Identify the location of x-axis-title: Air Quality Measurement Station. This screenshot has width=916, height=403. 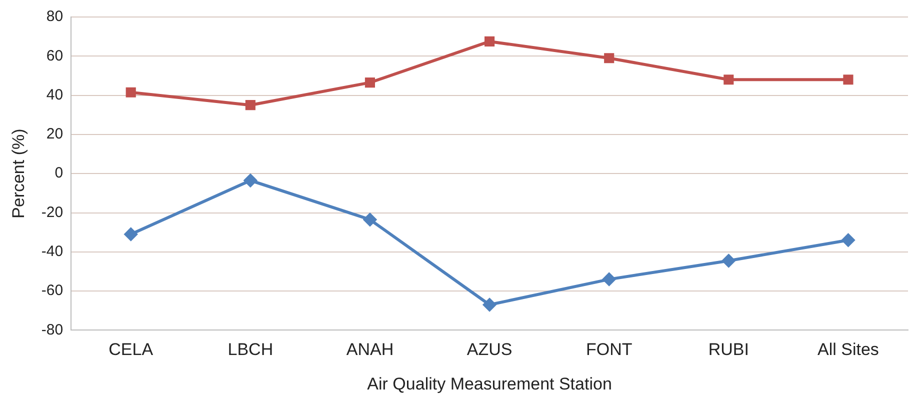
(489, 384).